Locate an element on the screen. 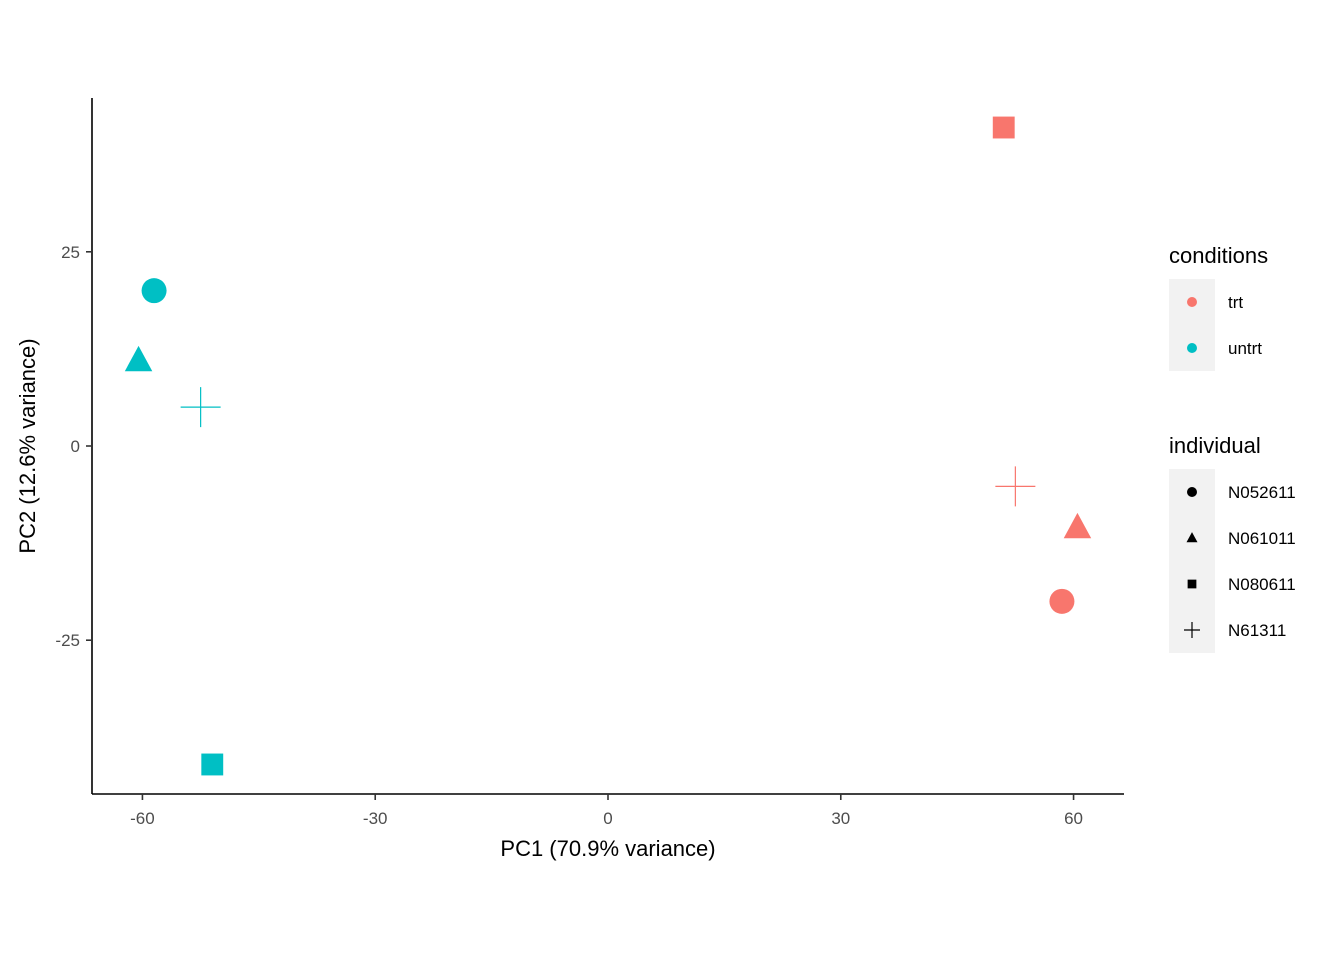  x-ticks: -60 -30 0 30 60 is located at coordinates (606, 811).